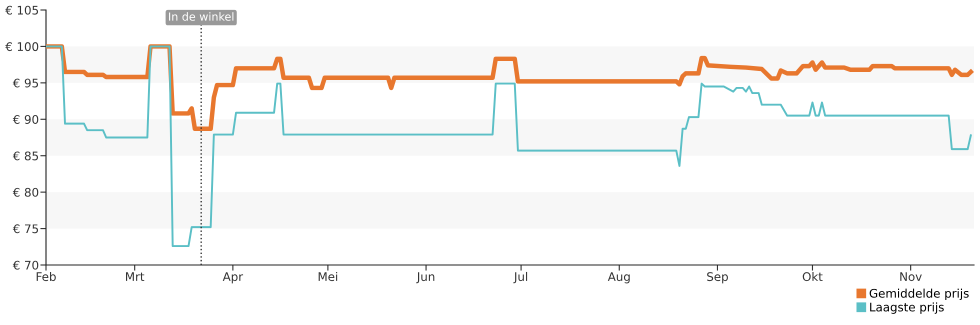  What do you see at coordinates (328, 277) in the screenshot?
I see `x-tick-label: Mei` at bounding box center [328, 277].